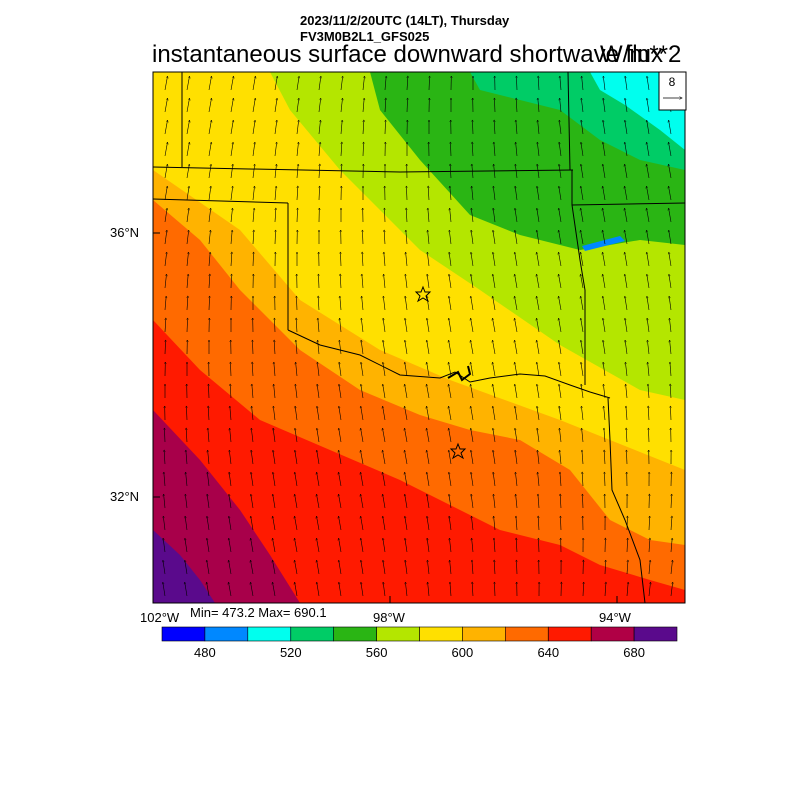  Describe the element at coordinates (641, 54) in the screenshot. I see `chart-units: W/m**2` at that location.